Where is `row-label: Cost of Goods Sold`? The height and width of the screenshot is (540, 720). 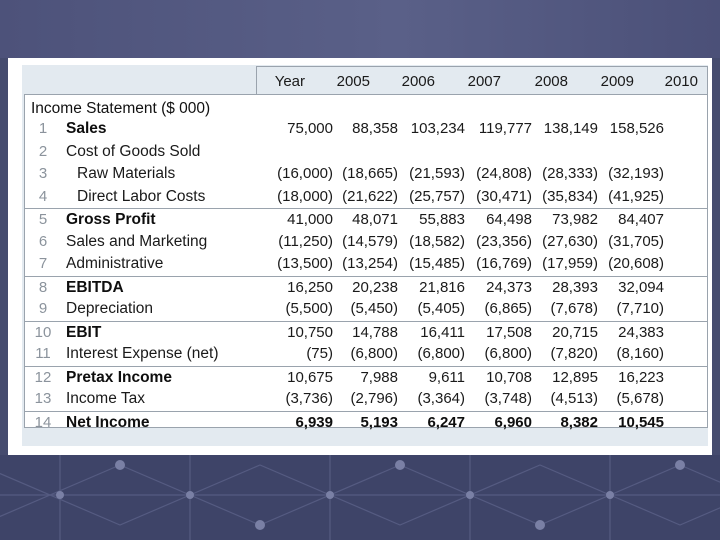 row-label: Cost of Goods Sold is located at coordinates (133, 151).